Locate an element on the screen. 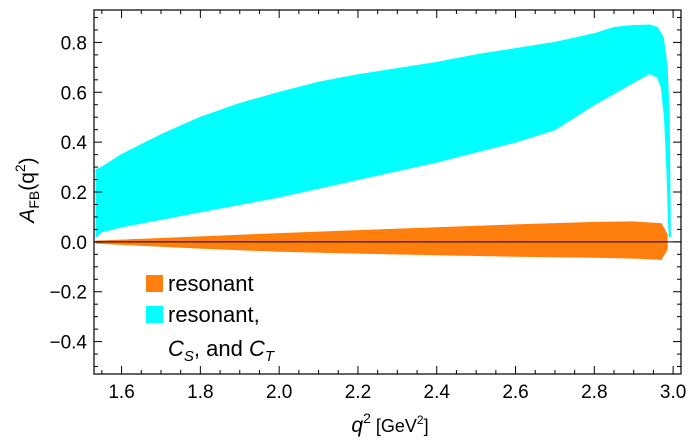 The height and width of the screenshot is (440, 688). legend-label-resonant-cs-ct-line2: CS, and CT is located at coordinates (222, 350).